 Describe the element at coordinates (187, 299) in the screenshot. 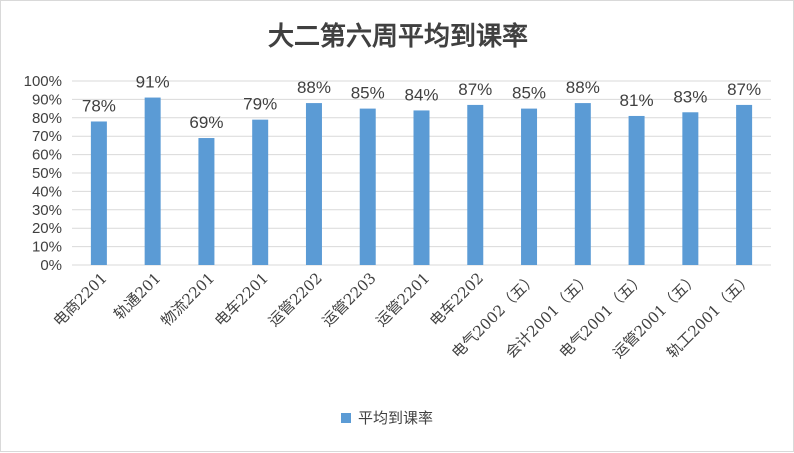

I see `x-tick-label: 物流2201` at that location.